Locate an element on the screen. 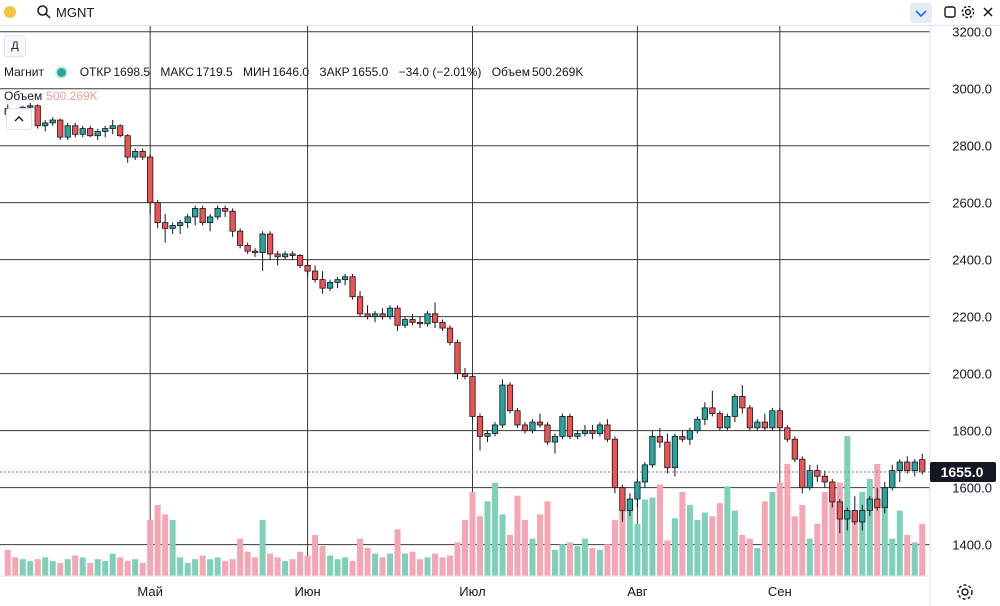 The width and height of the screenshot is (1000, 606). collapse-legend-button is located at coordinates (19, 119).